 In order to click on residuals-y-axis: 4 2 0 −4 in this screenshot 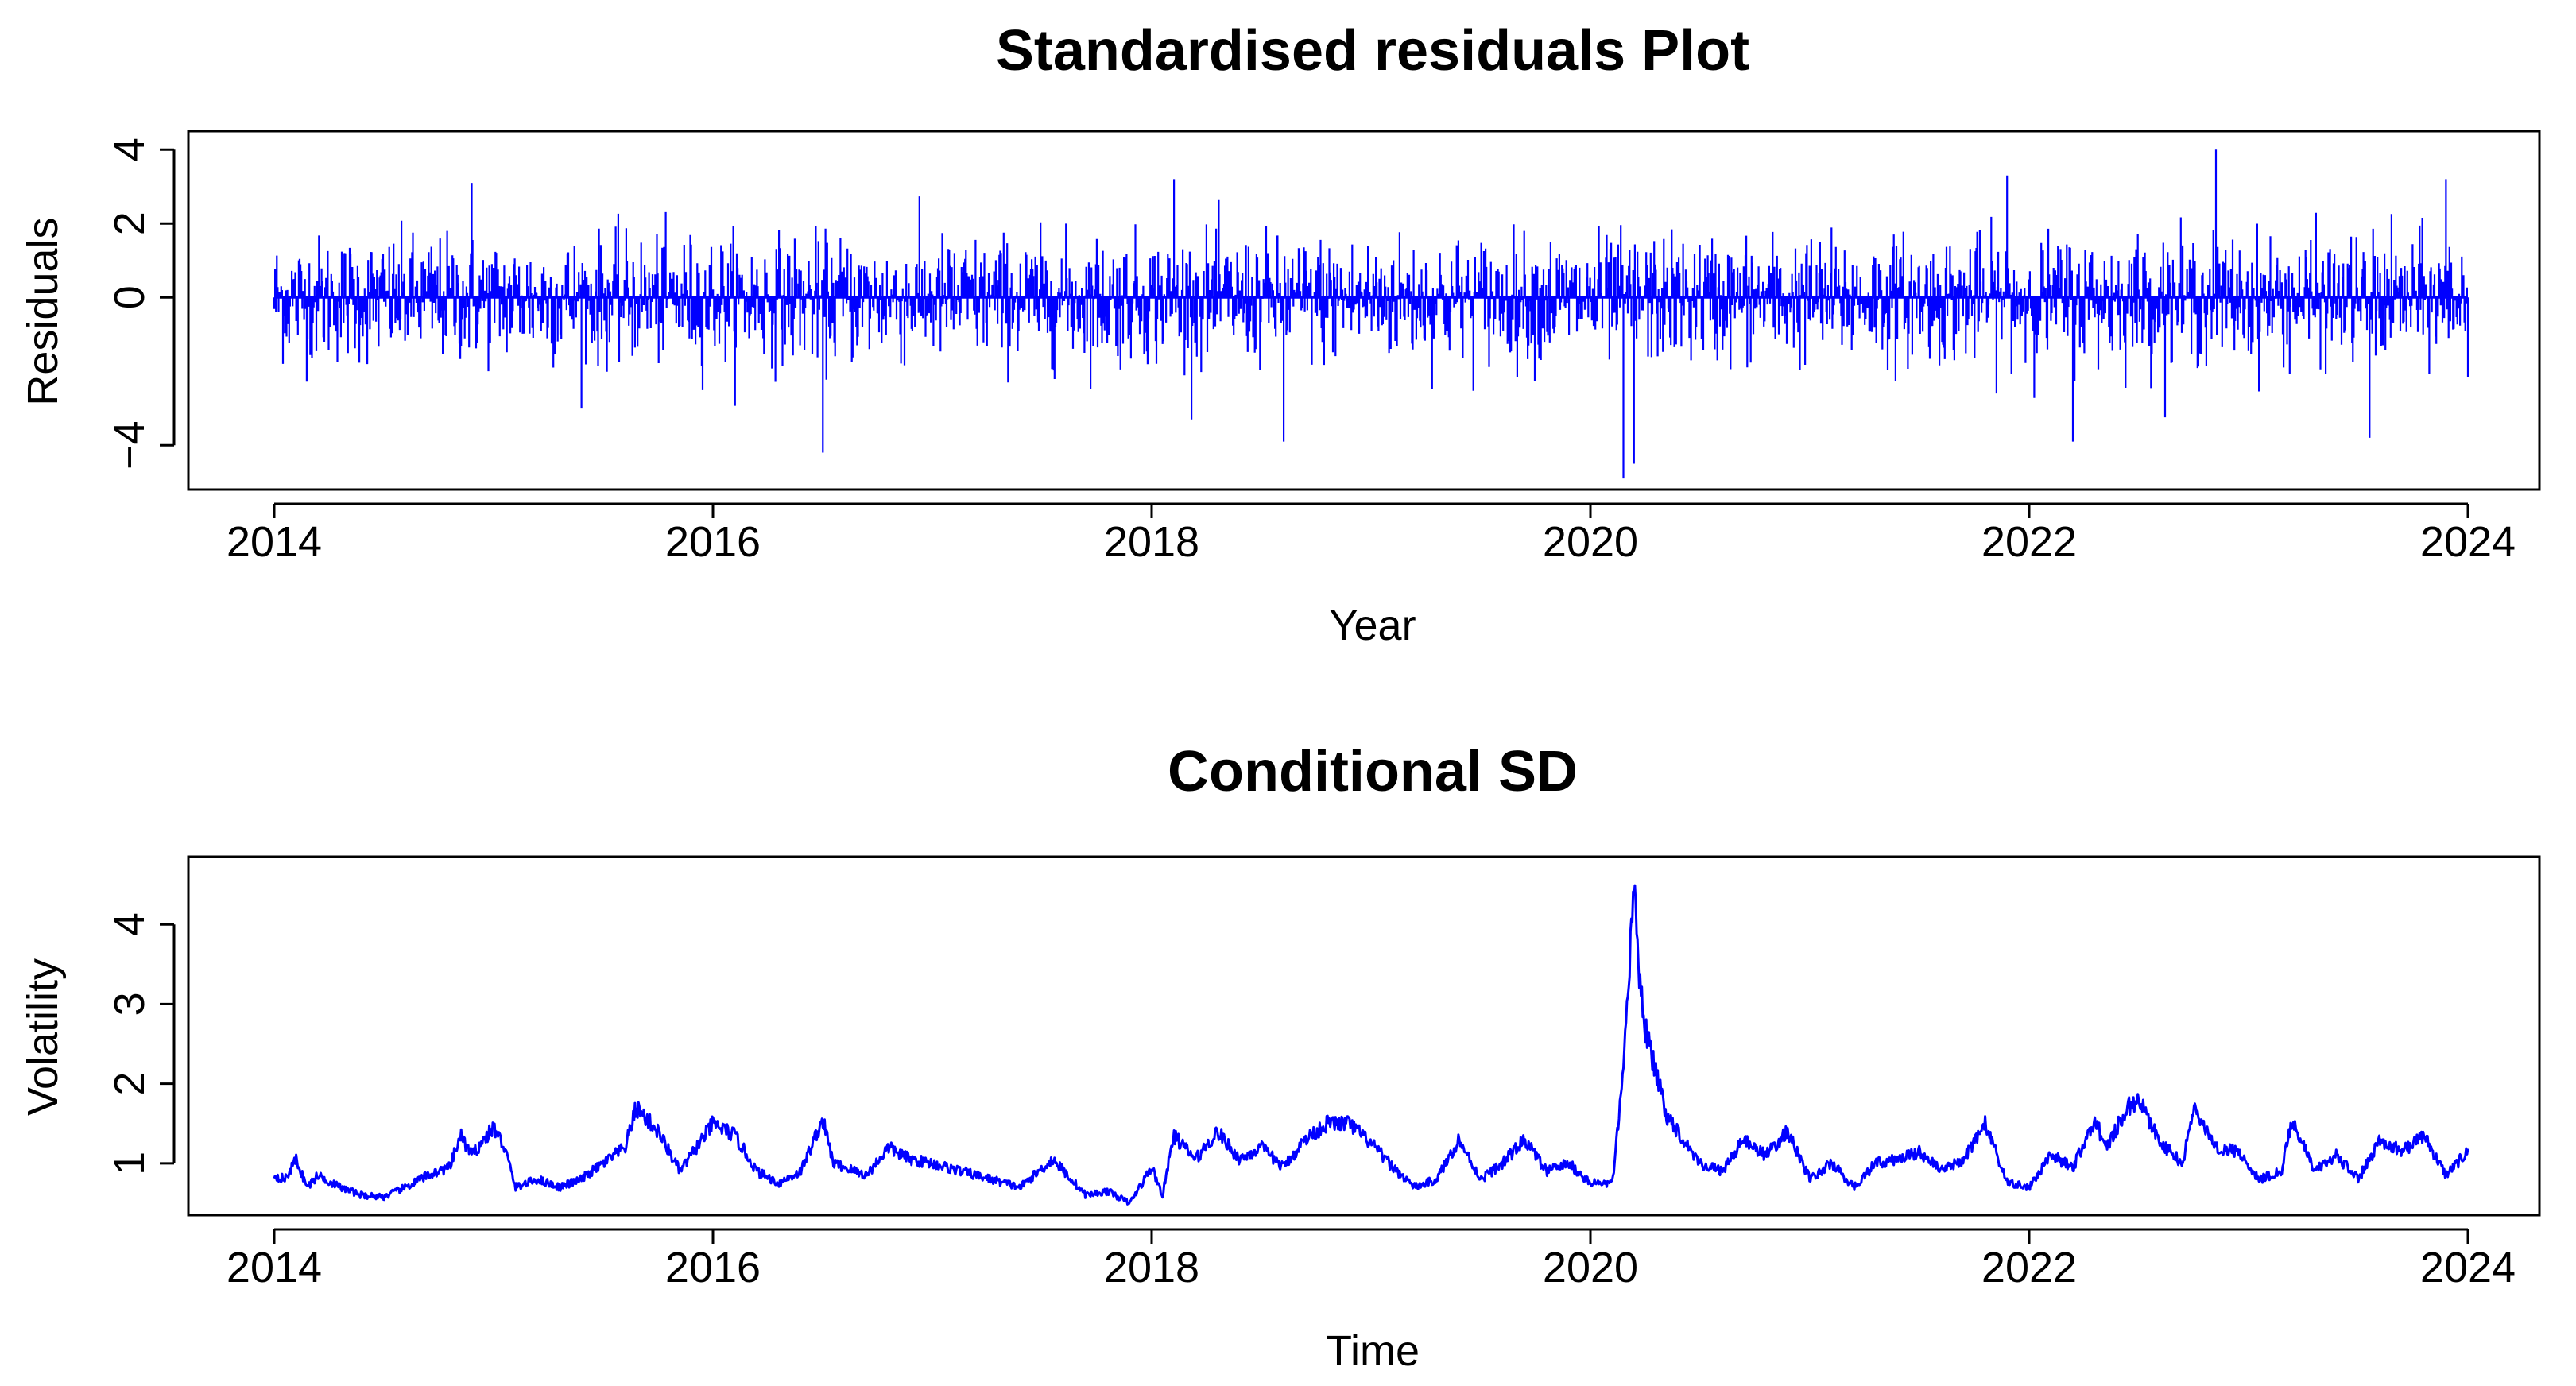, I will do `click(141, 303)`.